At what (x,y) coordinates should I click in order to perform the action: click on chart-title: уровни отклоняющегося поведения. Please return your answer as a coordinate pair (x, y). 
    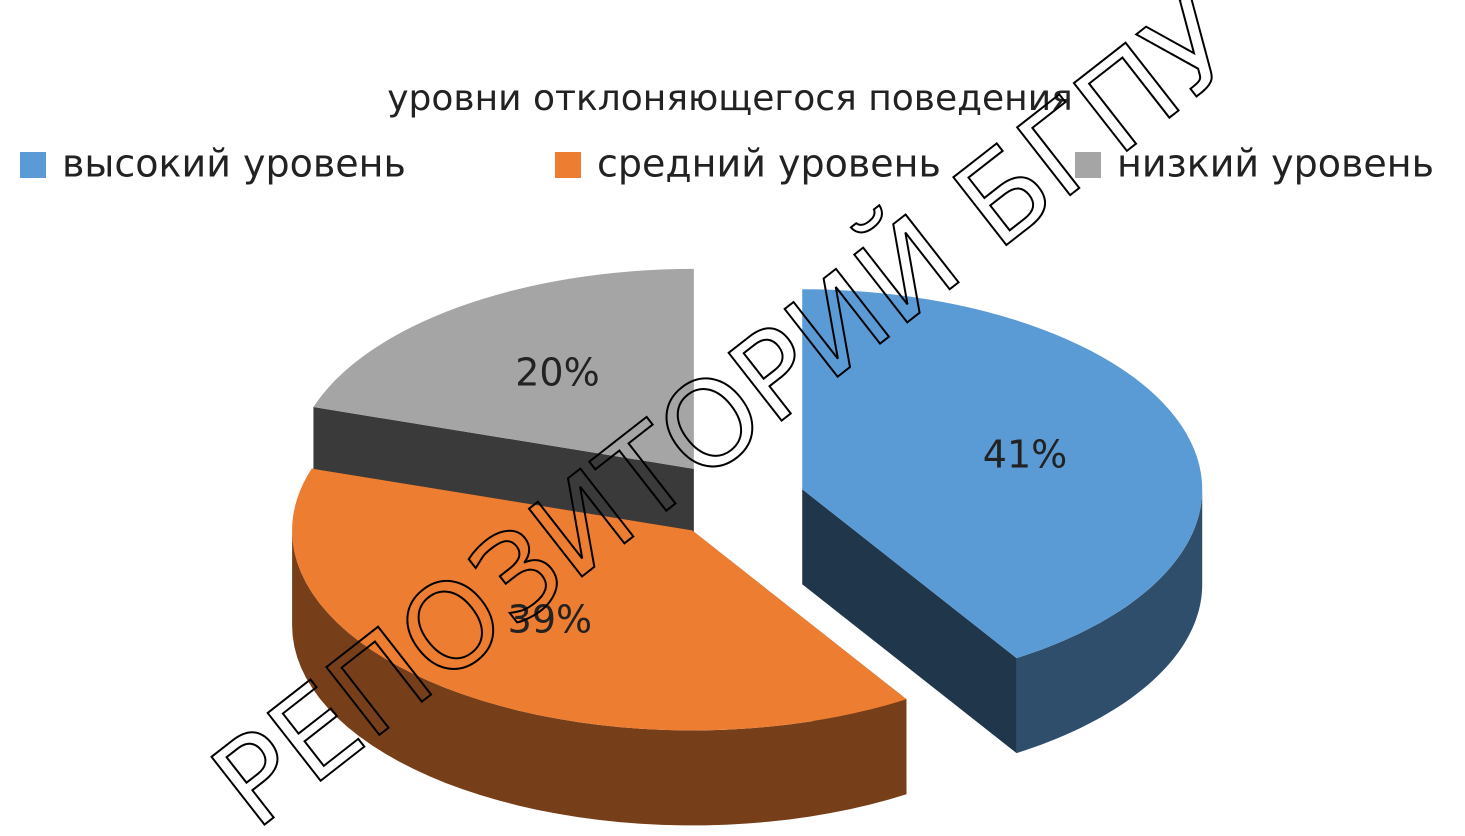
    Looking at the image, I should click on (730, 98).